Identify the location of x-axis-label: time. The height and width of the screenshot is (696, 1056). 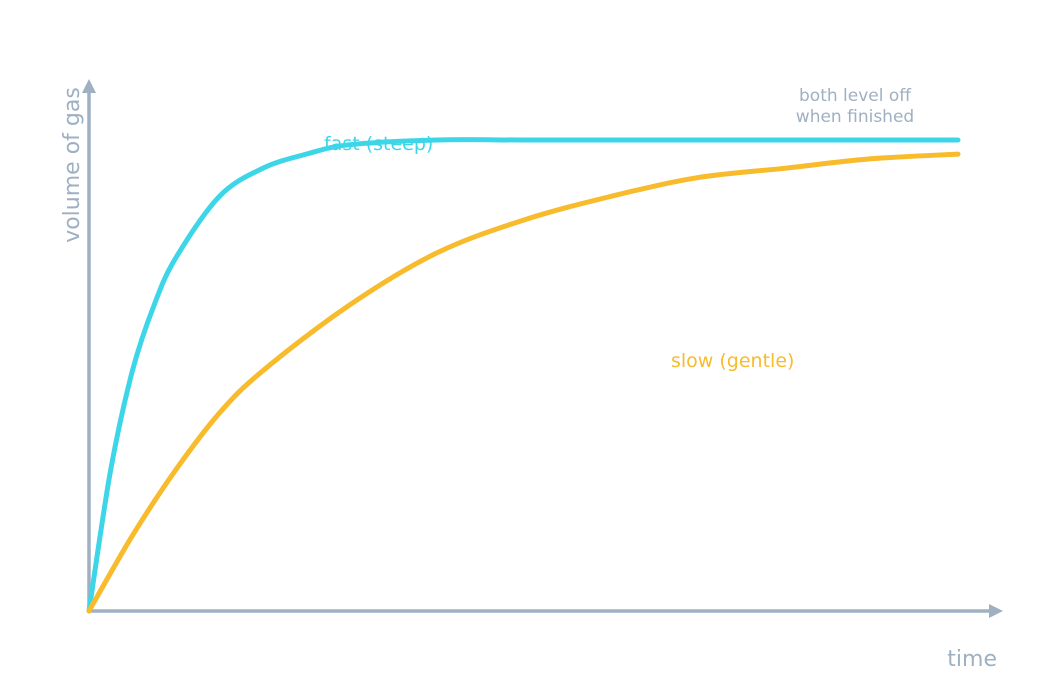
(972, 659).